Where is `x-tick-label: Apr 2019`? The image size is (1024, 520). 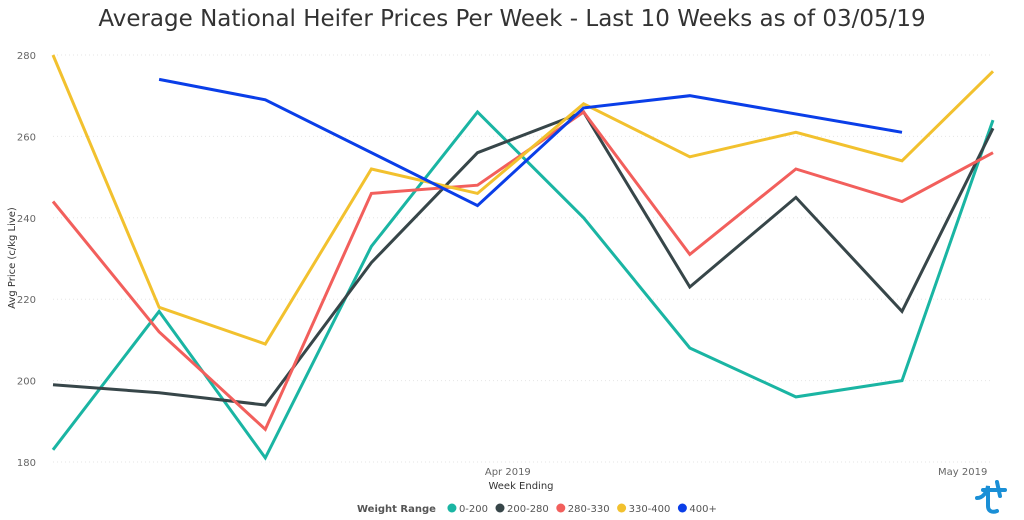 x-tick-label: Apr 2019 is located at coordinates (508, 472).